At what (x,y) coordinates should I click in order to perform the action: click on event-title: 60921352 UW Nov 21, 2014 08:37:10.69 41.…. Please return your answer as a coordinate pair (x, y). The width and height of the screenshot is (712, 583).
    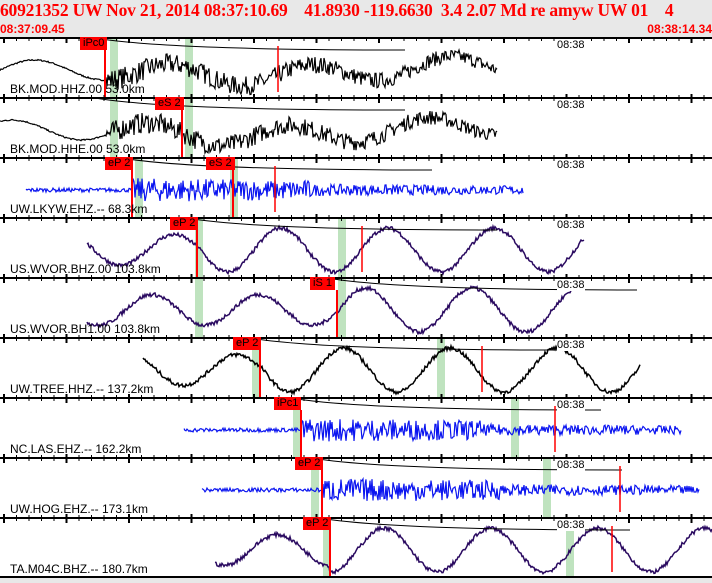
    Looking at the image, I should click on (337, 10).